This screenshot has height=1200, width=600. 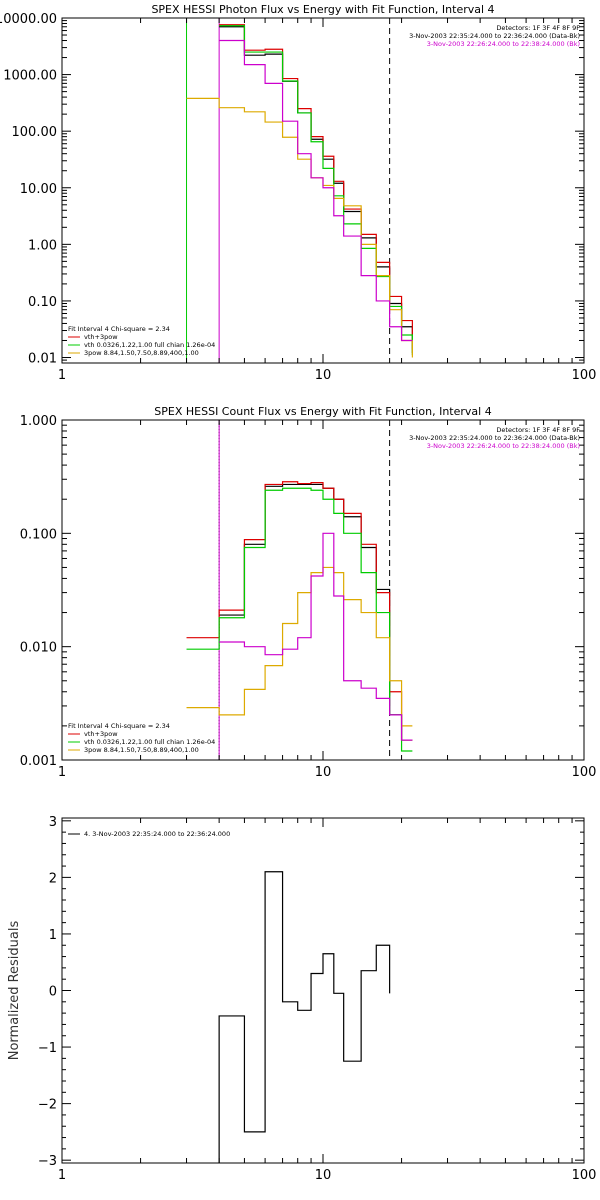 I want to click on y-tick-label-1-1: 1000.00, so click(x=30, y=76).